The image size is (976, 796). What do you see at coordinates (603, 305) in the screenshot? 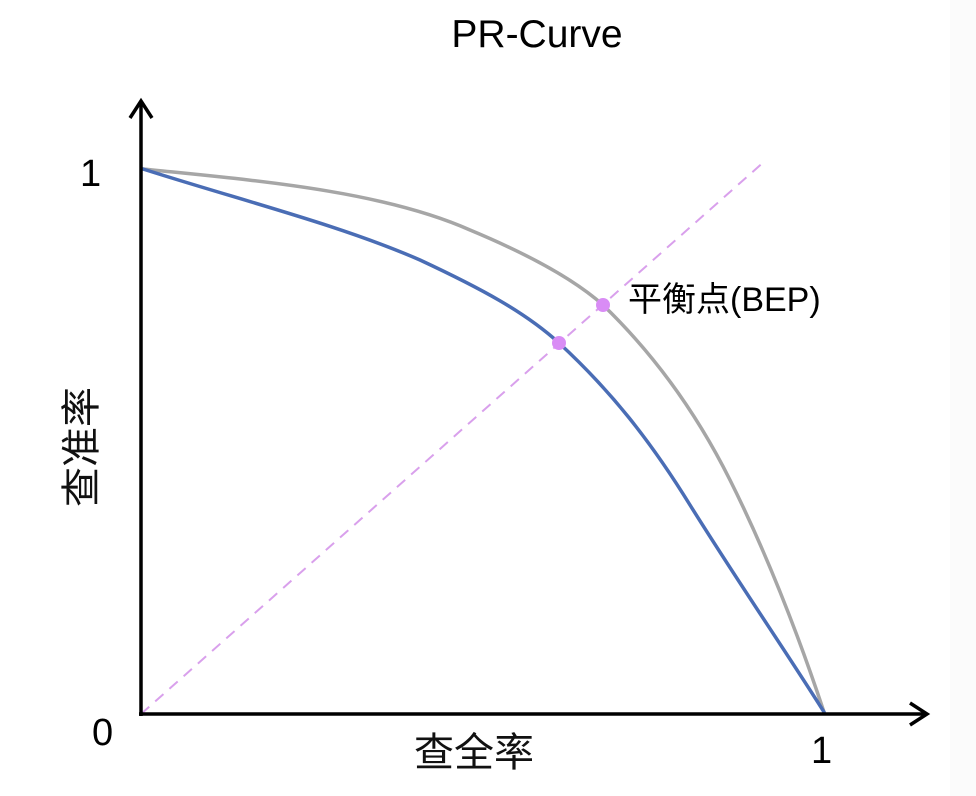
I see `bep-point-gray` at bounding box center [603, 305].